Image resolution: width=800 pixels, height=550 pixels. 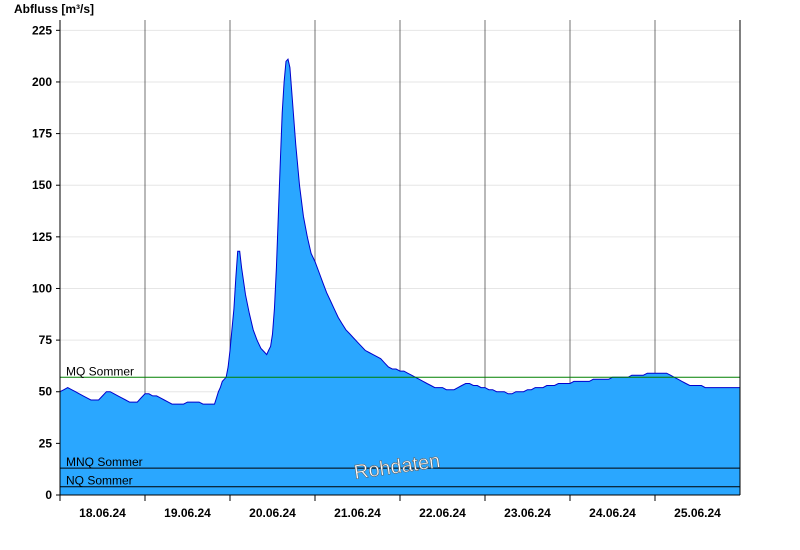 I want to click on y-tick-label-50: 50, so click(x=46, y=392).